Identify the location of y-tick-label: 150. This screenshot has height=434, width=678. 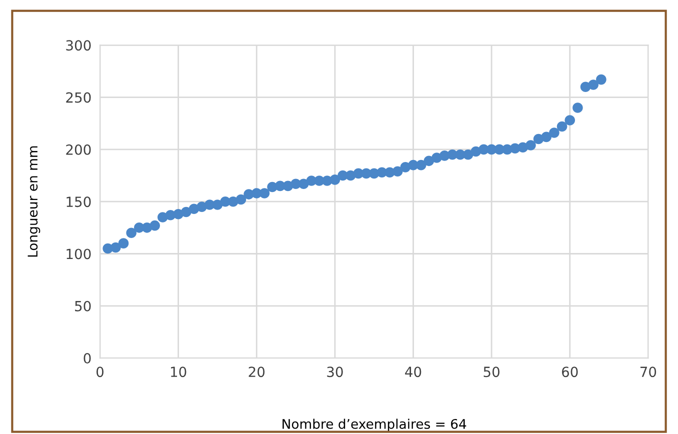
(78, 202).